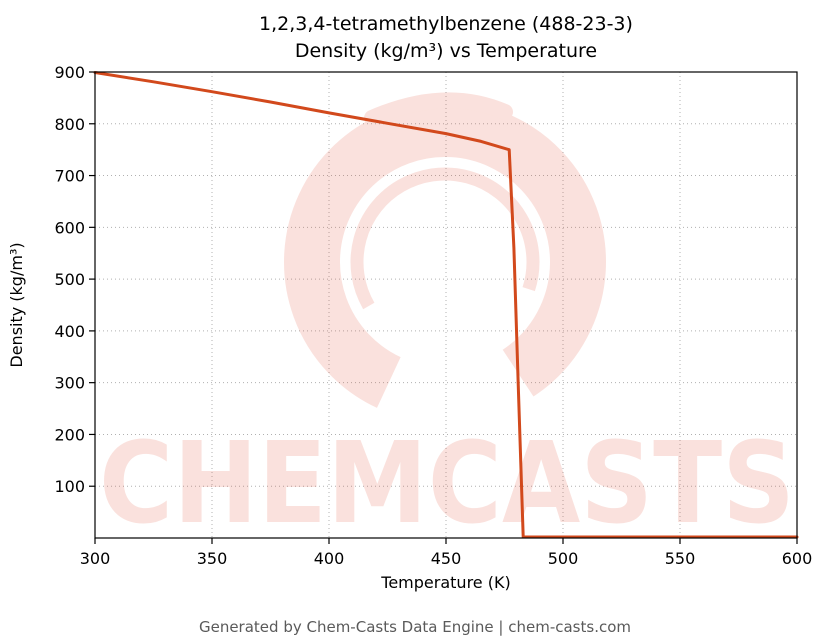 This screenshot has width=830, height=644. I want to click on x-tick-label: 600, so click(797, 558).